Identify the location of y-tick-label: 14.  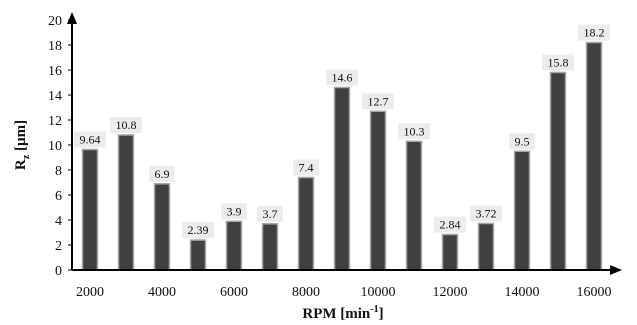
(55, 96).